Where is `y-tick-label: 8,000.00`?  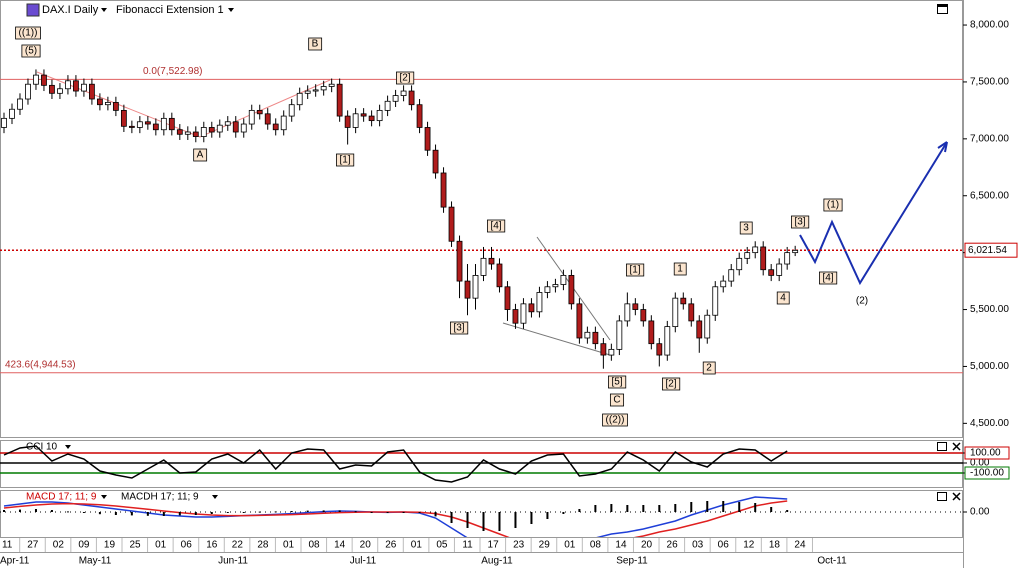 y-tick-label: 8,000.00 is located at coordinates (989, 25).